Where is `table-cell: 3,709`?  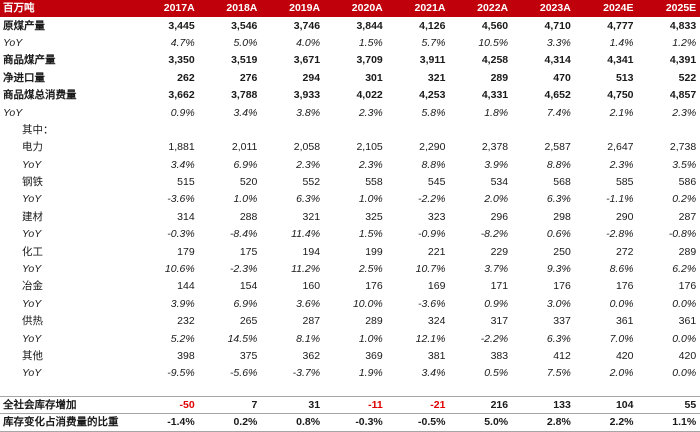
table-cell: 3,709 is located at coordinates (355, 60).